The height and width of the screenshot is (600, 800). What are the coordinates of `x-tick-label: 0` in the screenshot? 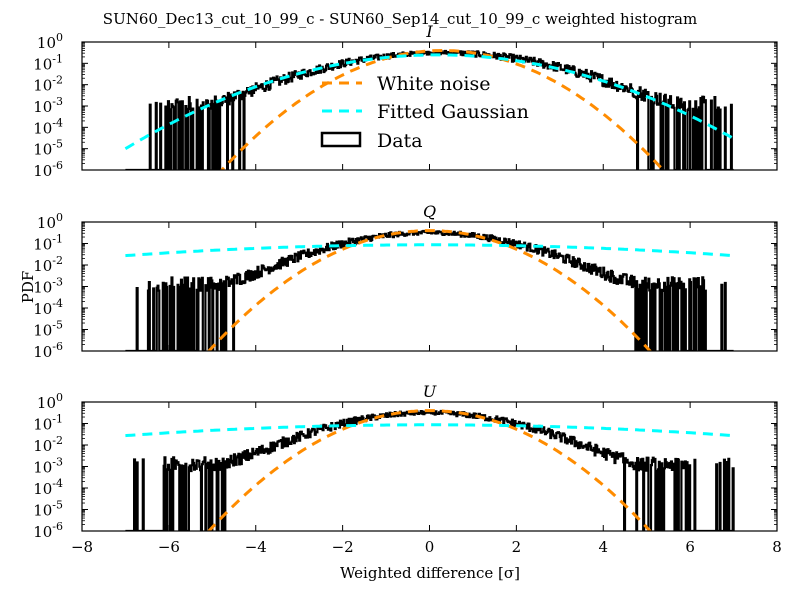 It's located at (430, 547).